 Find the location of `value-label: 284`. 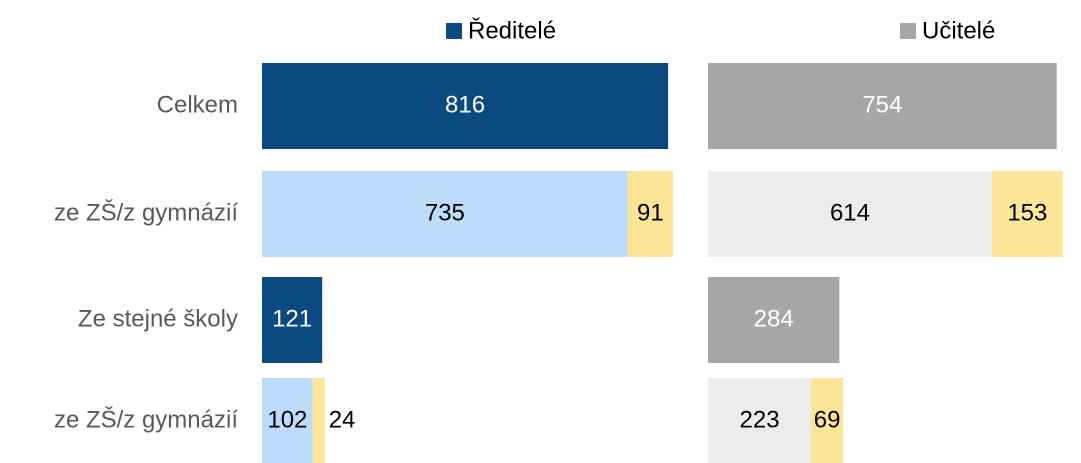

value-label: 284 is located at coordinates (774, 318).